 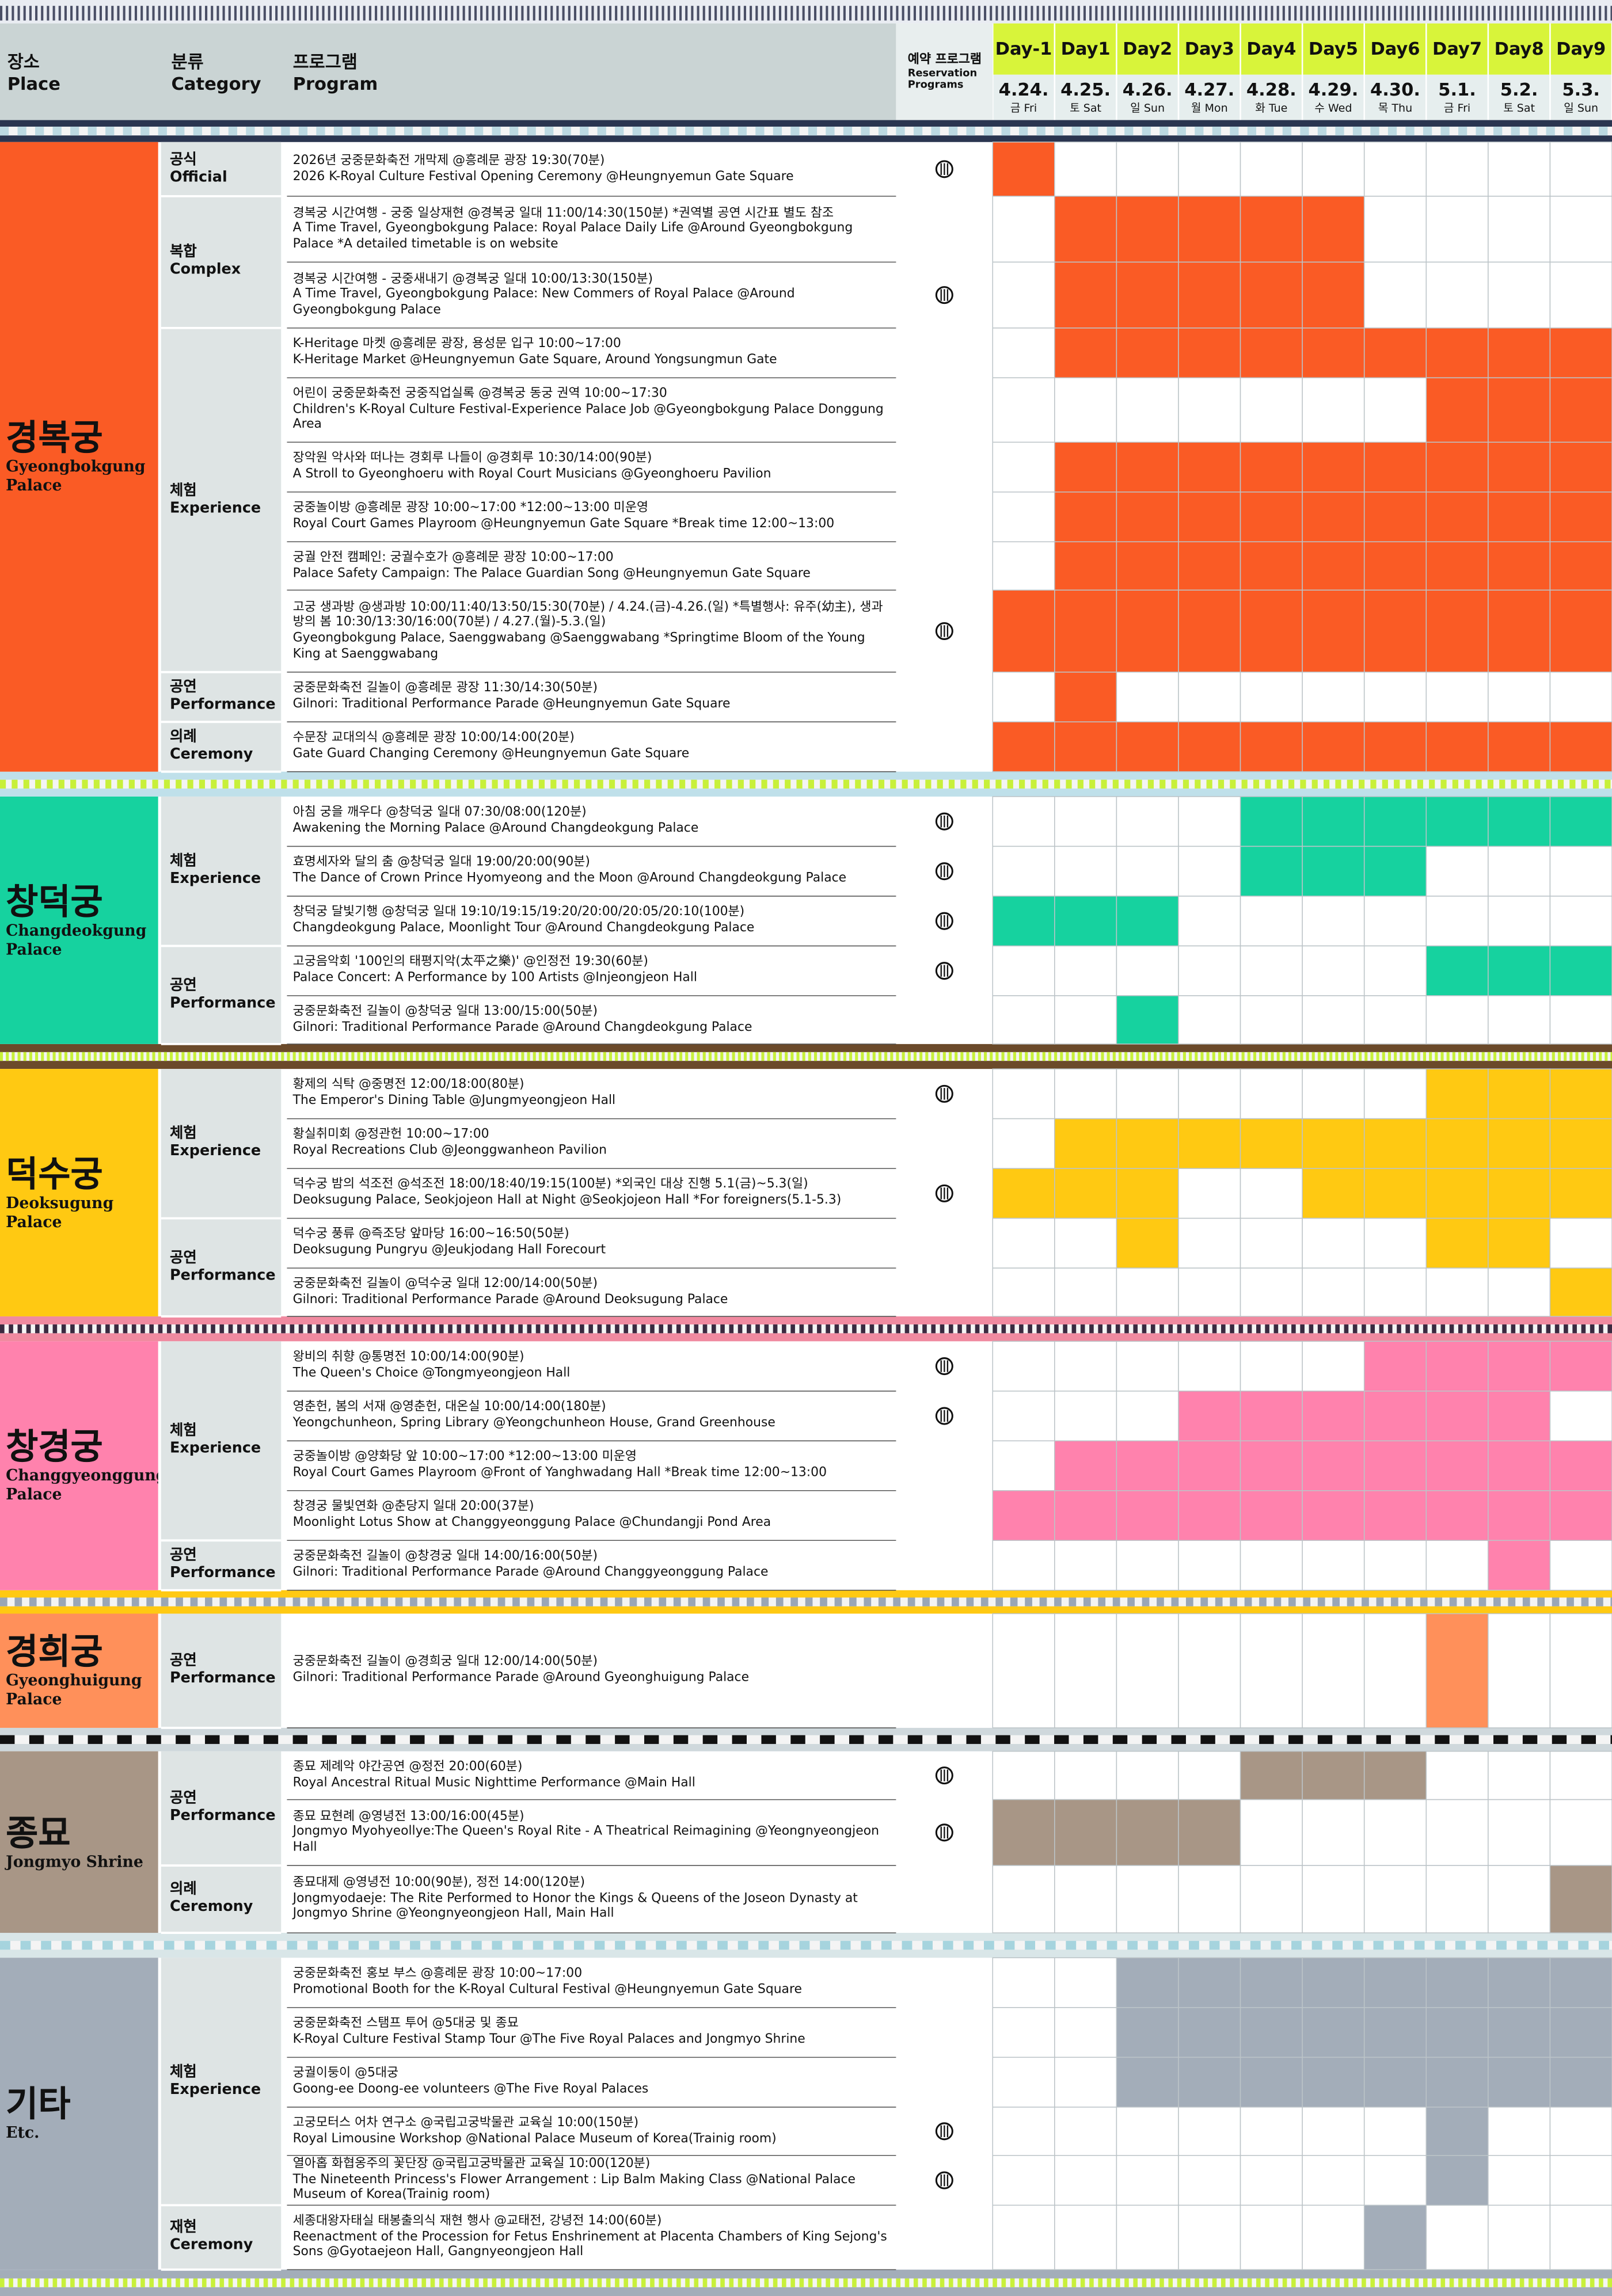 I want to click on category-ko: 체험, so click(x=184, y=2071).